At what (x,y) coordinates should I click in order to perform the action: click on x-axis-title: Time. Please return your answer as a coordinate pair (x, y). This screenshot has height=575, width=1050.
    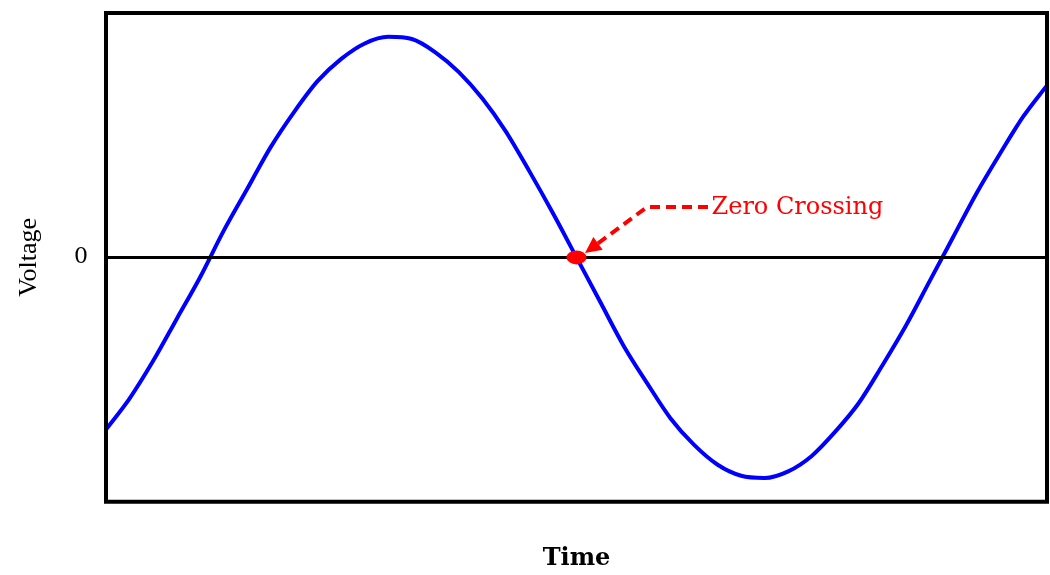
    Looking at the image, I should click on (576, 556).